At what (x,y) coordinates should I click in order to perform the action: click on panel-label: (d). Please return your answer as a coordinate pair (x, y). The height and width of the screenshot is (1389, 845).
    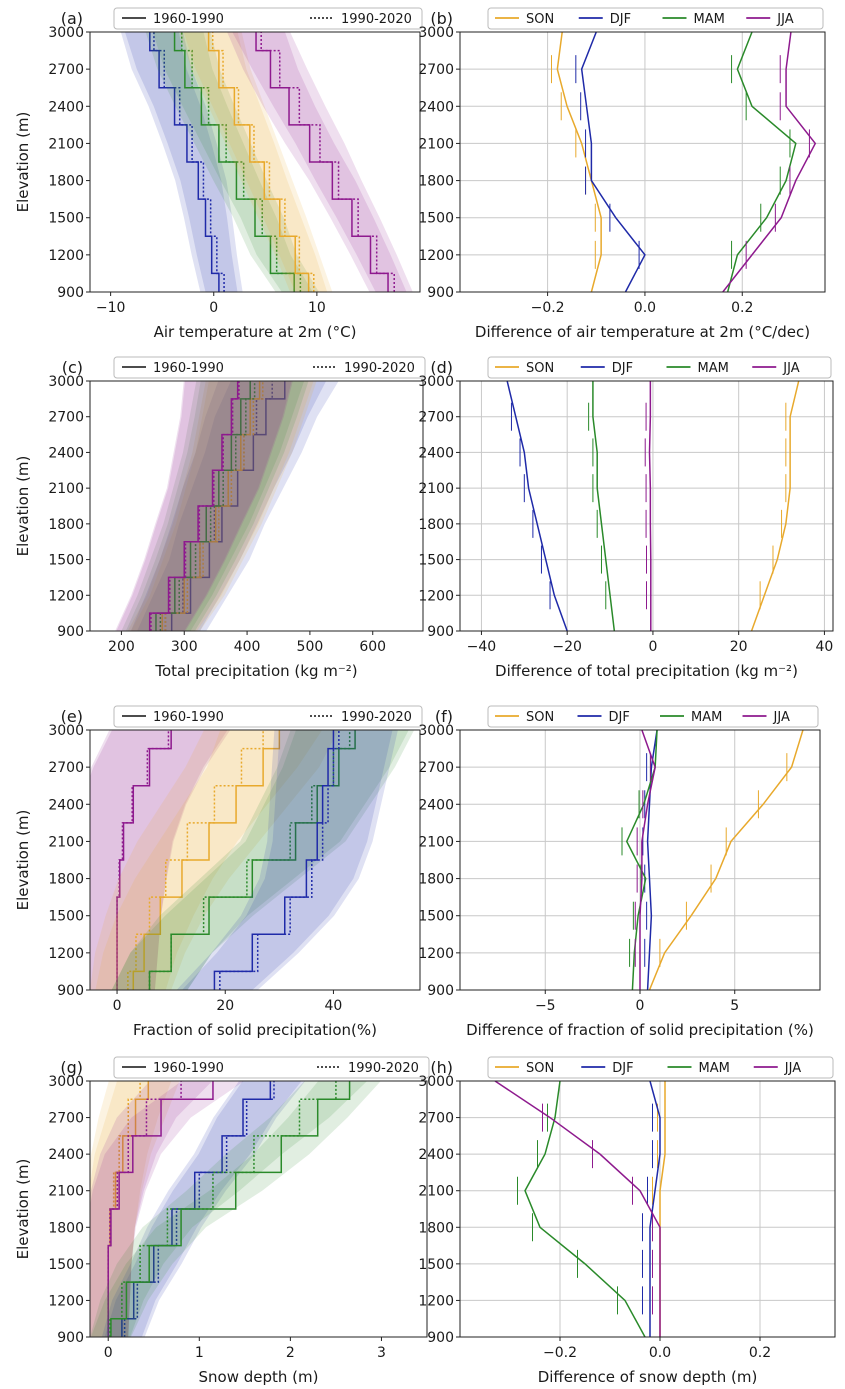
    Looking at the image, I should click on (441, 367).